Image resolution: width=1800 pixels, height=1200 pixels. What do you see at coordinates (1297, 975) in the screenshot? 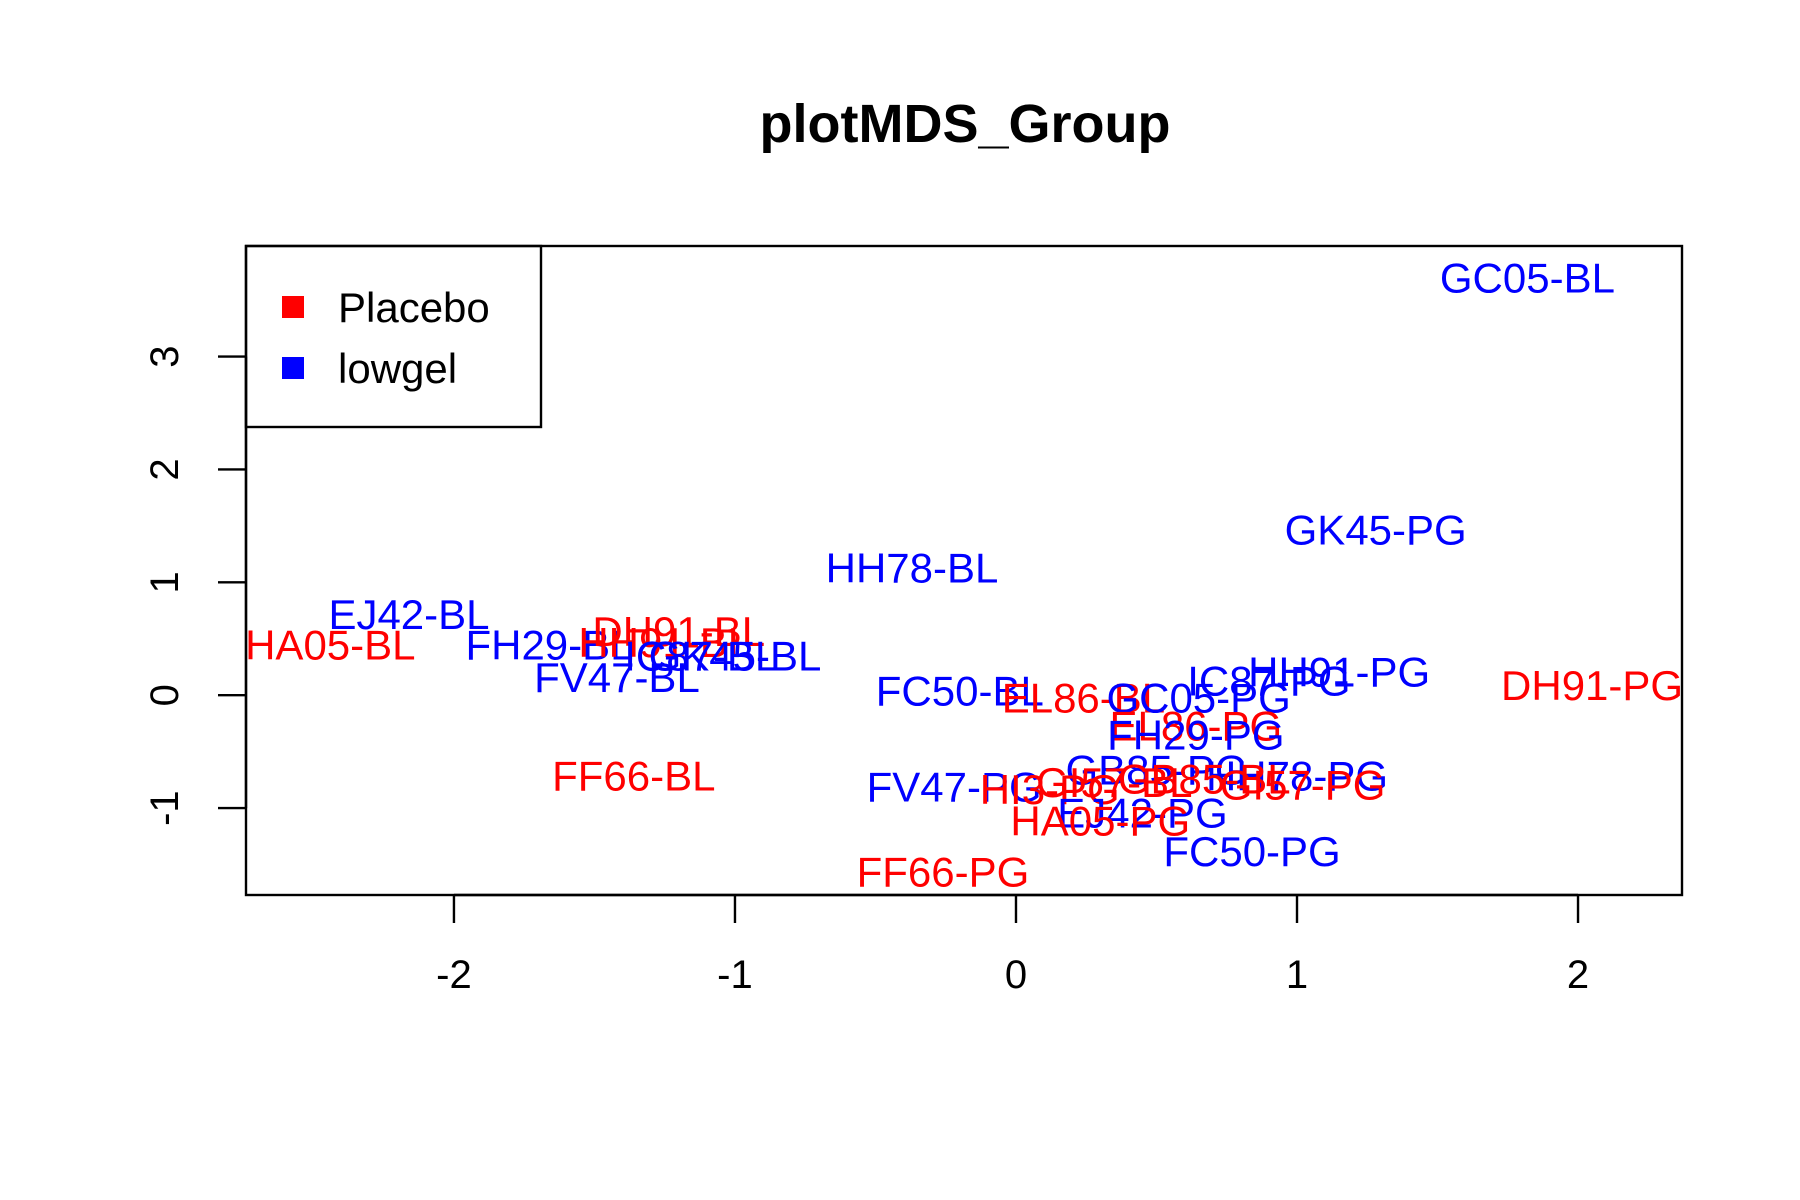
I see `x-tick-label: 1` at bounding box center [1297, 975].